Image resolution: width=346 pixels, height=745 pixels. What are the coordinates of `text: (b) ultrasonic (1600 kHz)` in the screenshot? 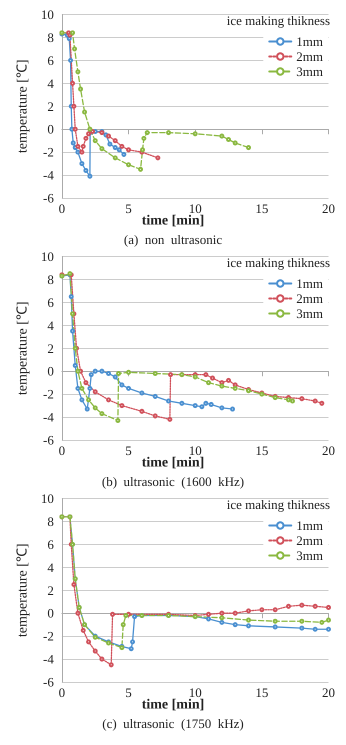 It's located at (173, 481).